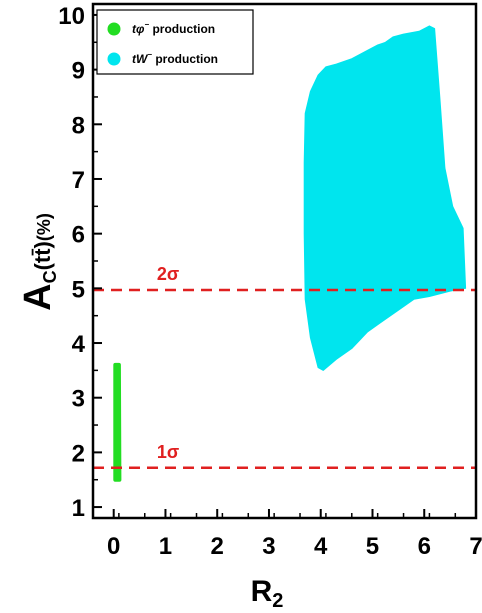  I want to click on legend-label-2: tW− production, so click(175, 58).